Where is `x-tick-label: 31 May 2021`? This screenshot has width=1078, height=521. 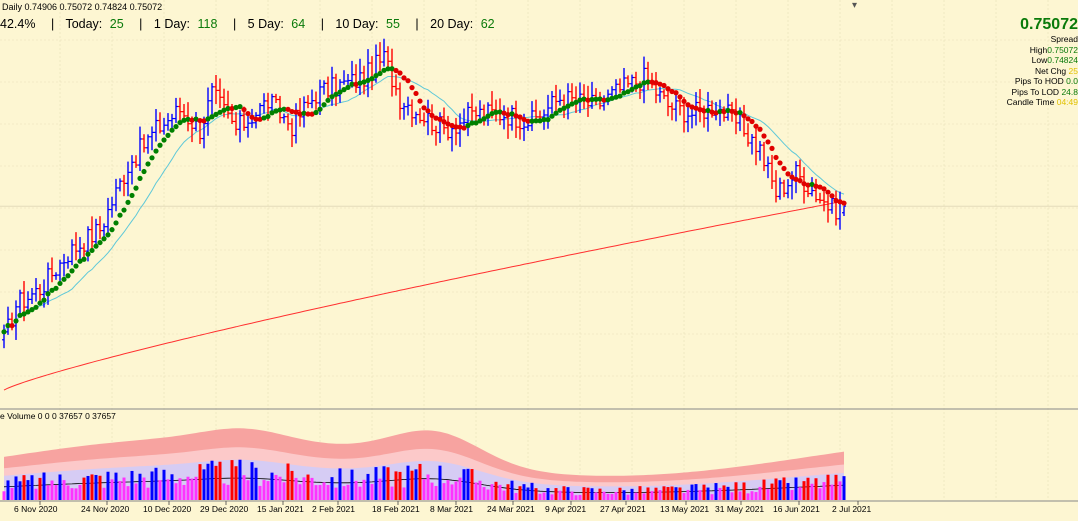 x-tick-label: 31 May 2021 is located at coordinates (739, 509).